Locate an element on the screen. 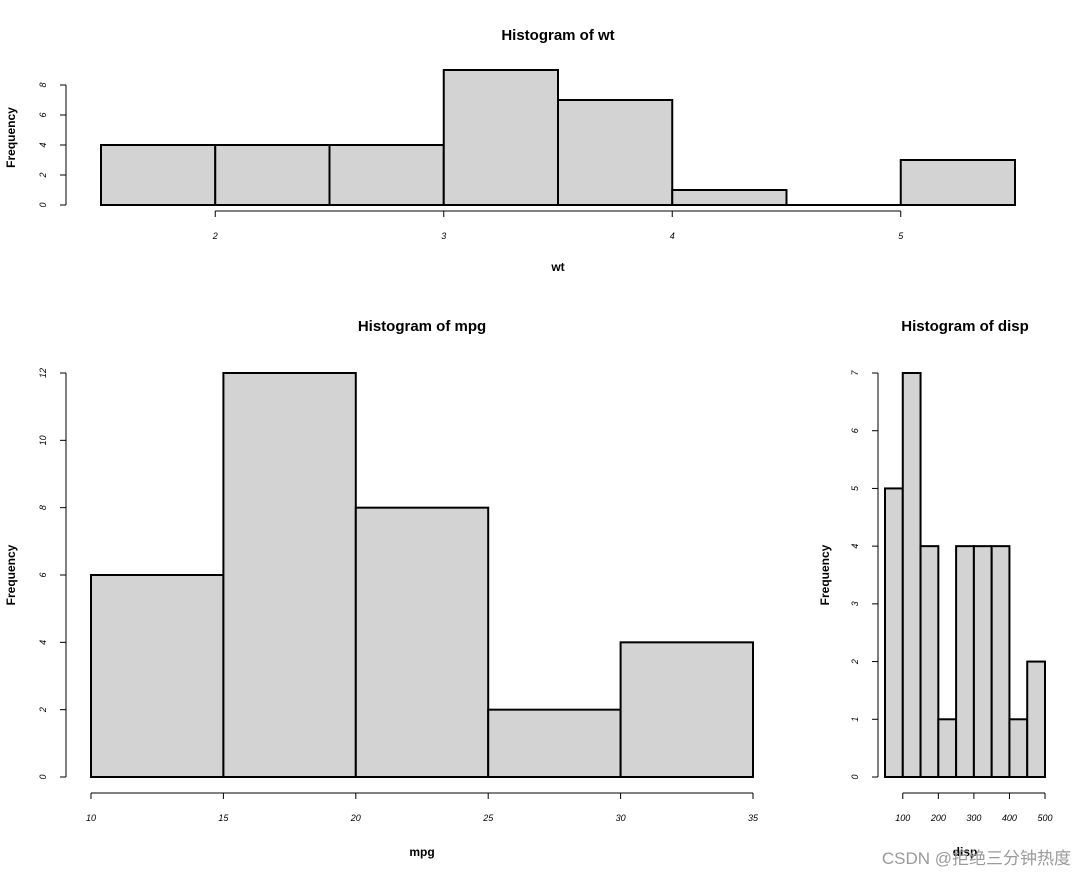 Image resolution: width=1085 pixels, height=875 pixels. x-tick-label: 3 is located at coordinates (443, 236).